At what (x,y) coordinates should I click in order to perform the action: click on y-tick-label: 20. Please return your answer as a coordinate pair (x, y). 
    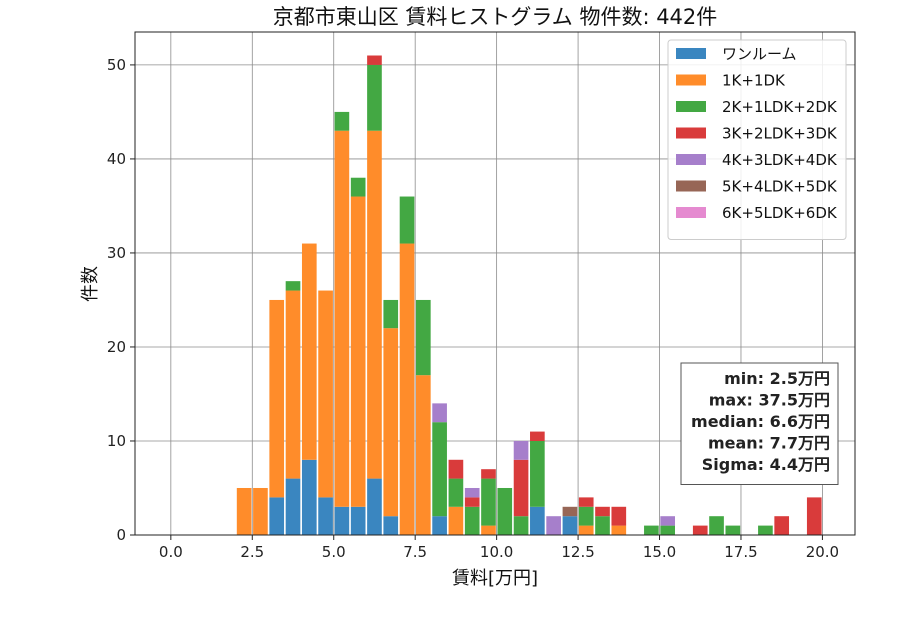
    Looking at the image, I should click on (116, 347).